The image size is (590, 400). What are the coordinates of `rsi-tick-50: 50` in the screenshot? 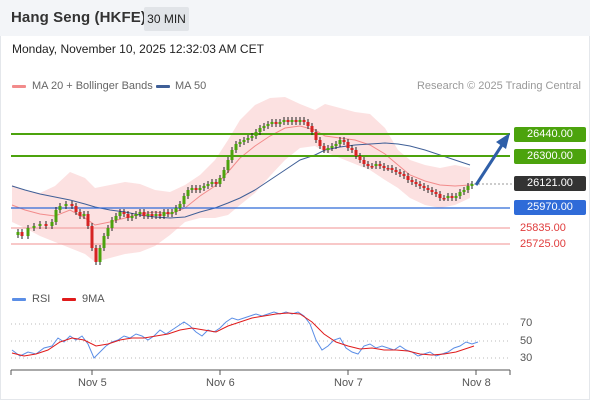 It's located at (526, 341).